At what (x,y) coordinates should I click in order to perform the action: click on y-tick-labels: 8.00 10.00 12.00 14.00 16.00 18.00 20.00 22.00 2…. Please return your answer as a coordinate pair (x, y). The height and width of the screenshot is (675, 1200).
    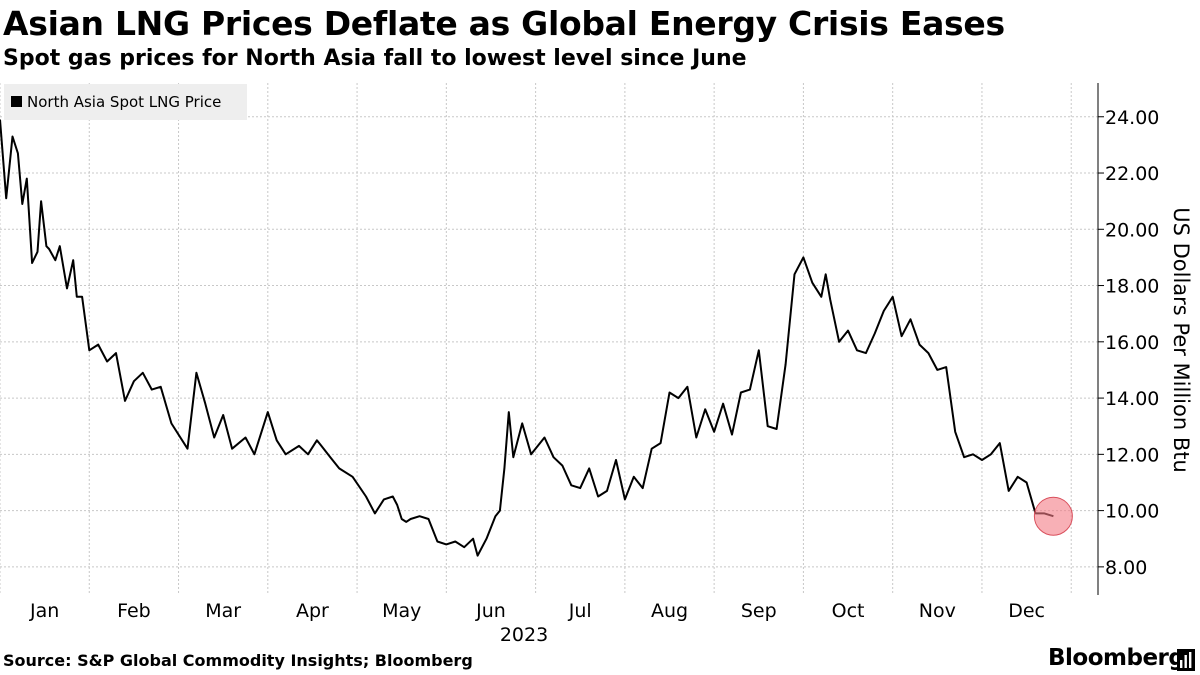
    Looking at the image, I should click on (1132, 343).